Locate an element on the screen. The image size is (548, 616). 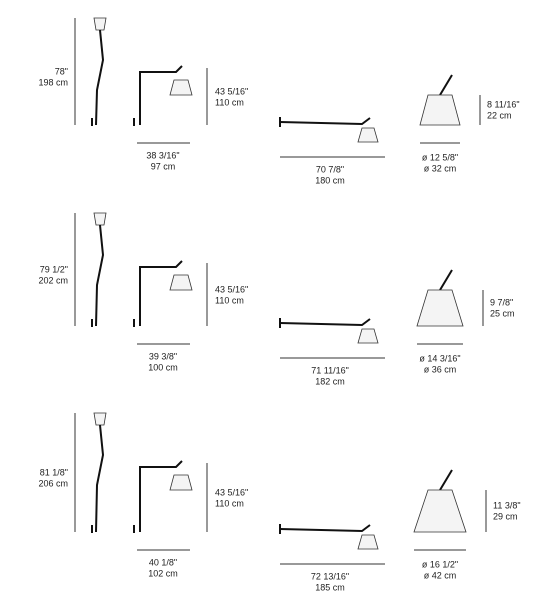
dimension-metric: 182 cm is located at coordinates (330, 381).